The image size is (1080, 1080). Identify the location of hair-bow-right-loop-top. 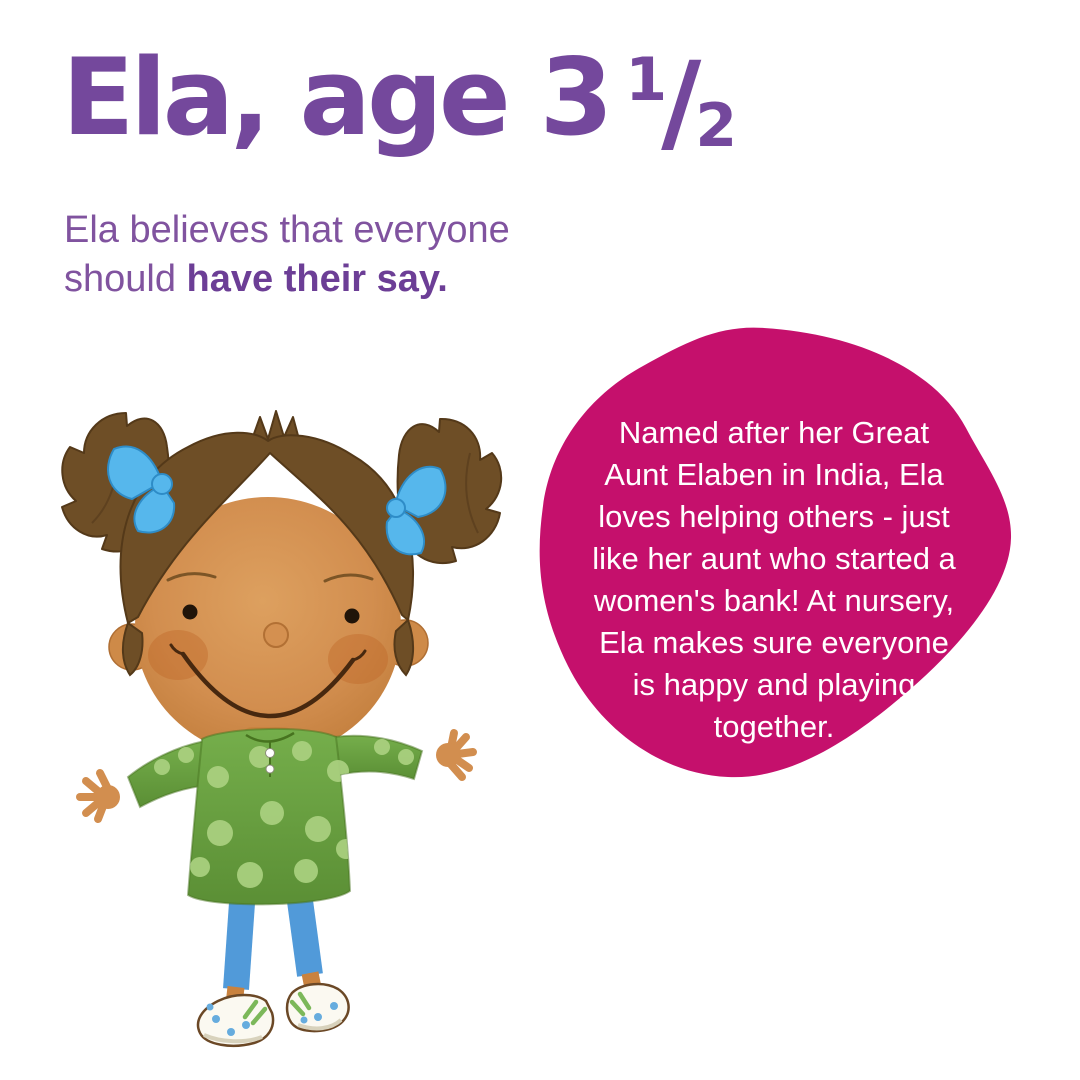
(420, 491).